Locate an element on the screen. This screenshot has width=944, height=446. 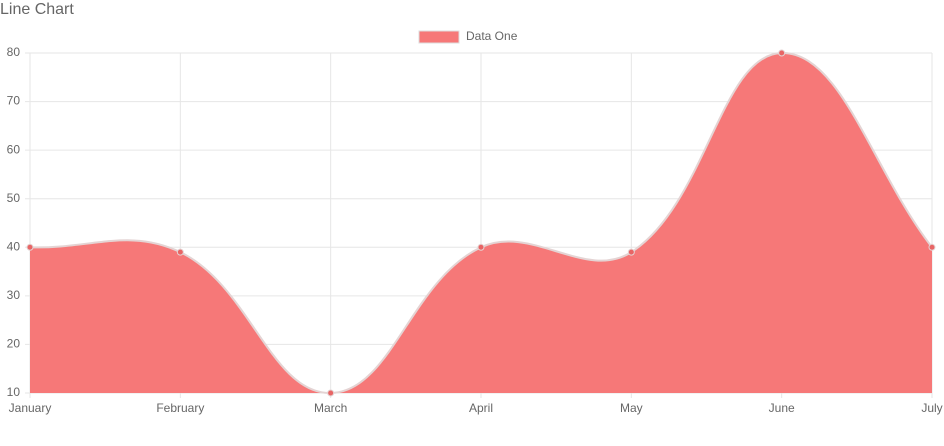
legend-swatch is located at coordinates (439, 37).